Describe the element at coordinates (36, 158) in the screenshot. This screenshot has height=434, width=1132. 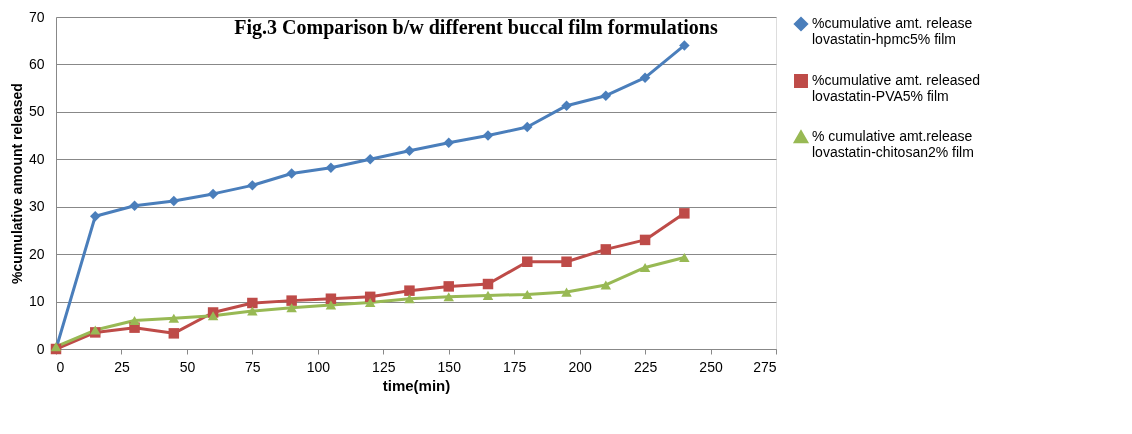
I see `y-tick-label: 40` at that location.